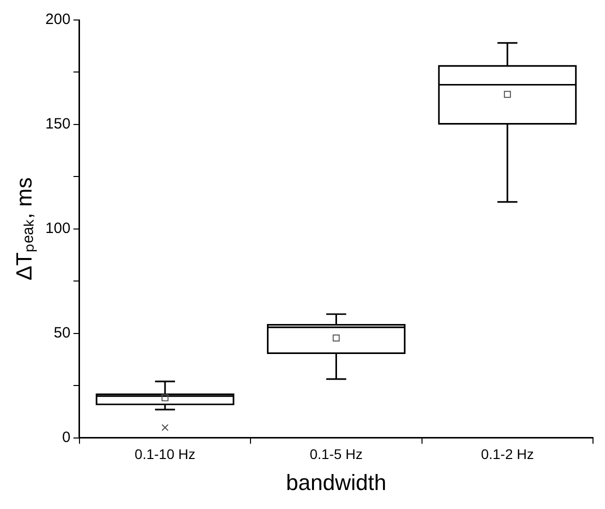 The image size is (605, 509). What do you see at coordinates (336, 482) in the screenshot?
I see `x-axis-title: bandwidth` at bounding box center [336, 482].